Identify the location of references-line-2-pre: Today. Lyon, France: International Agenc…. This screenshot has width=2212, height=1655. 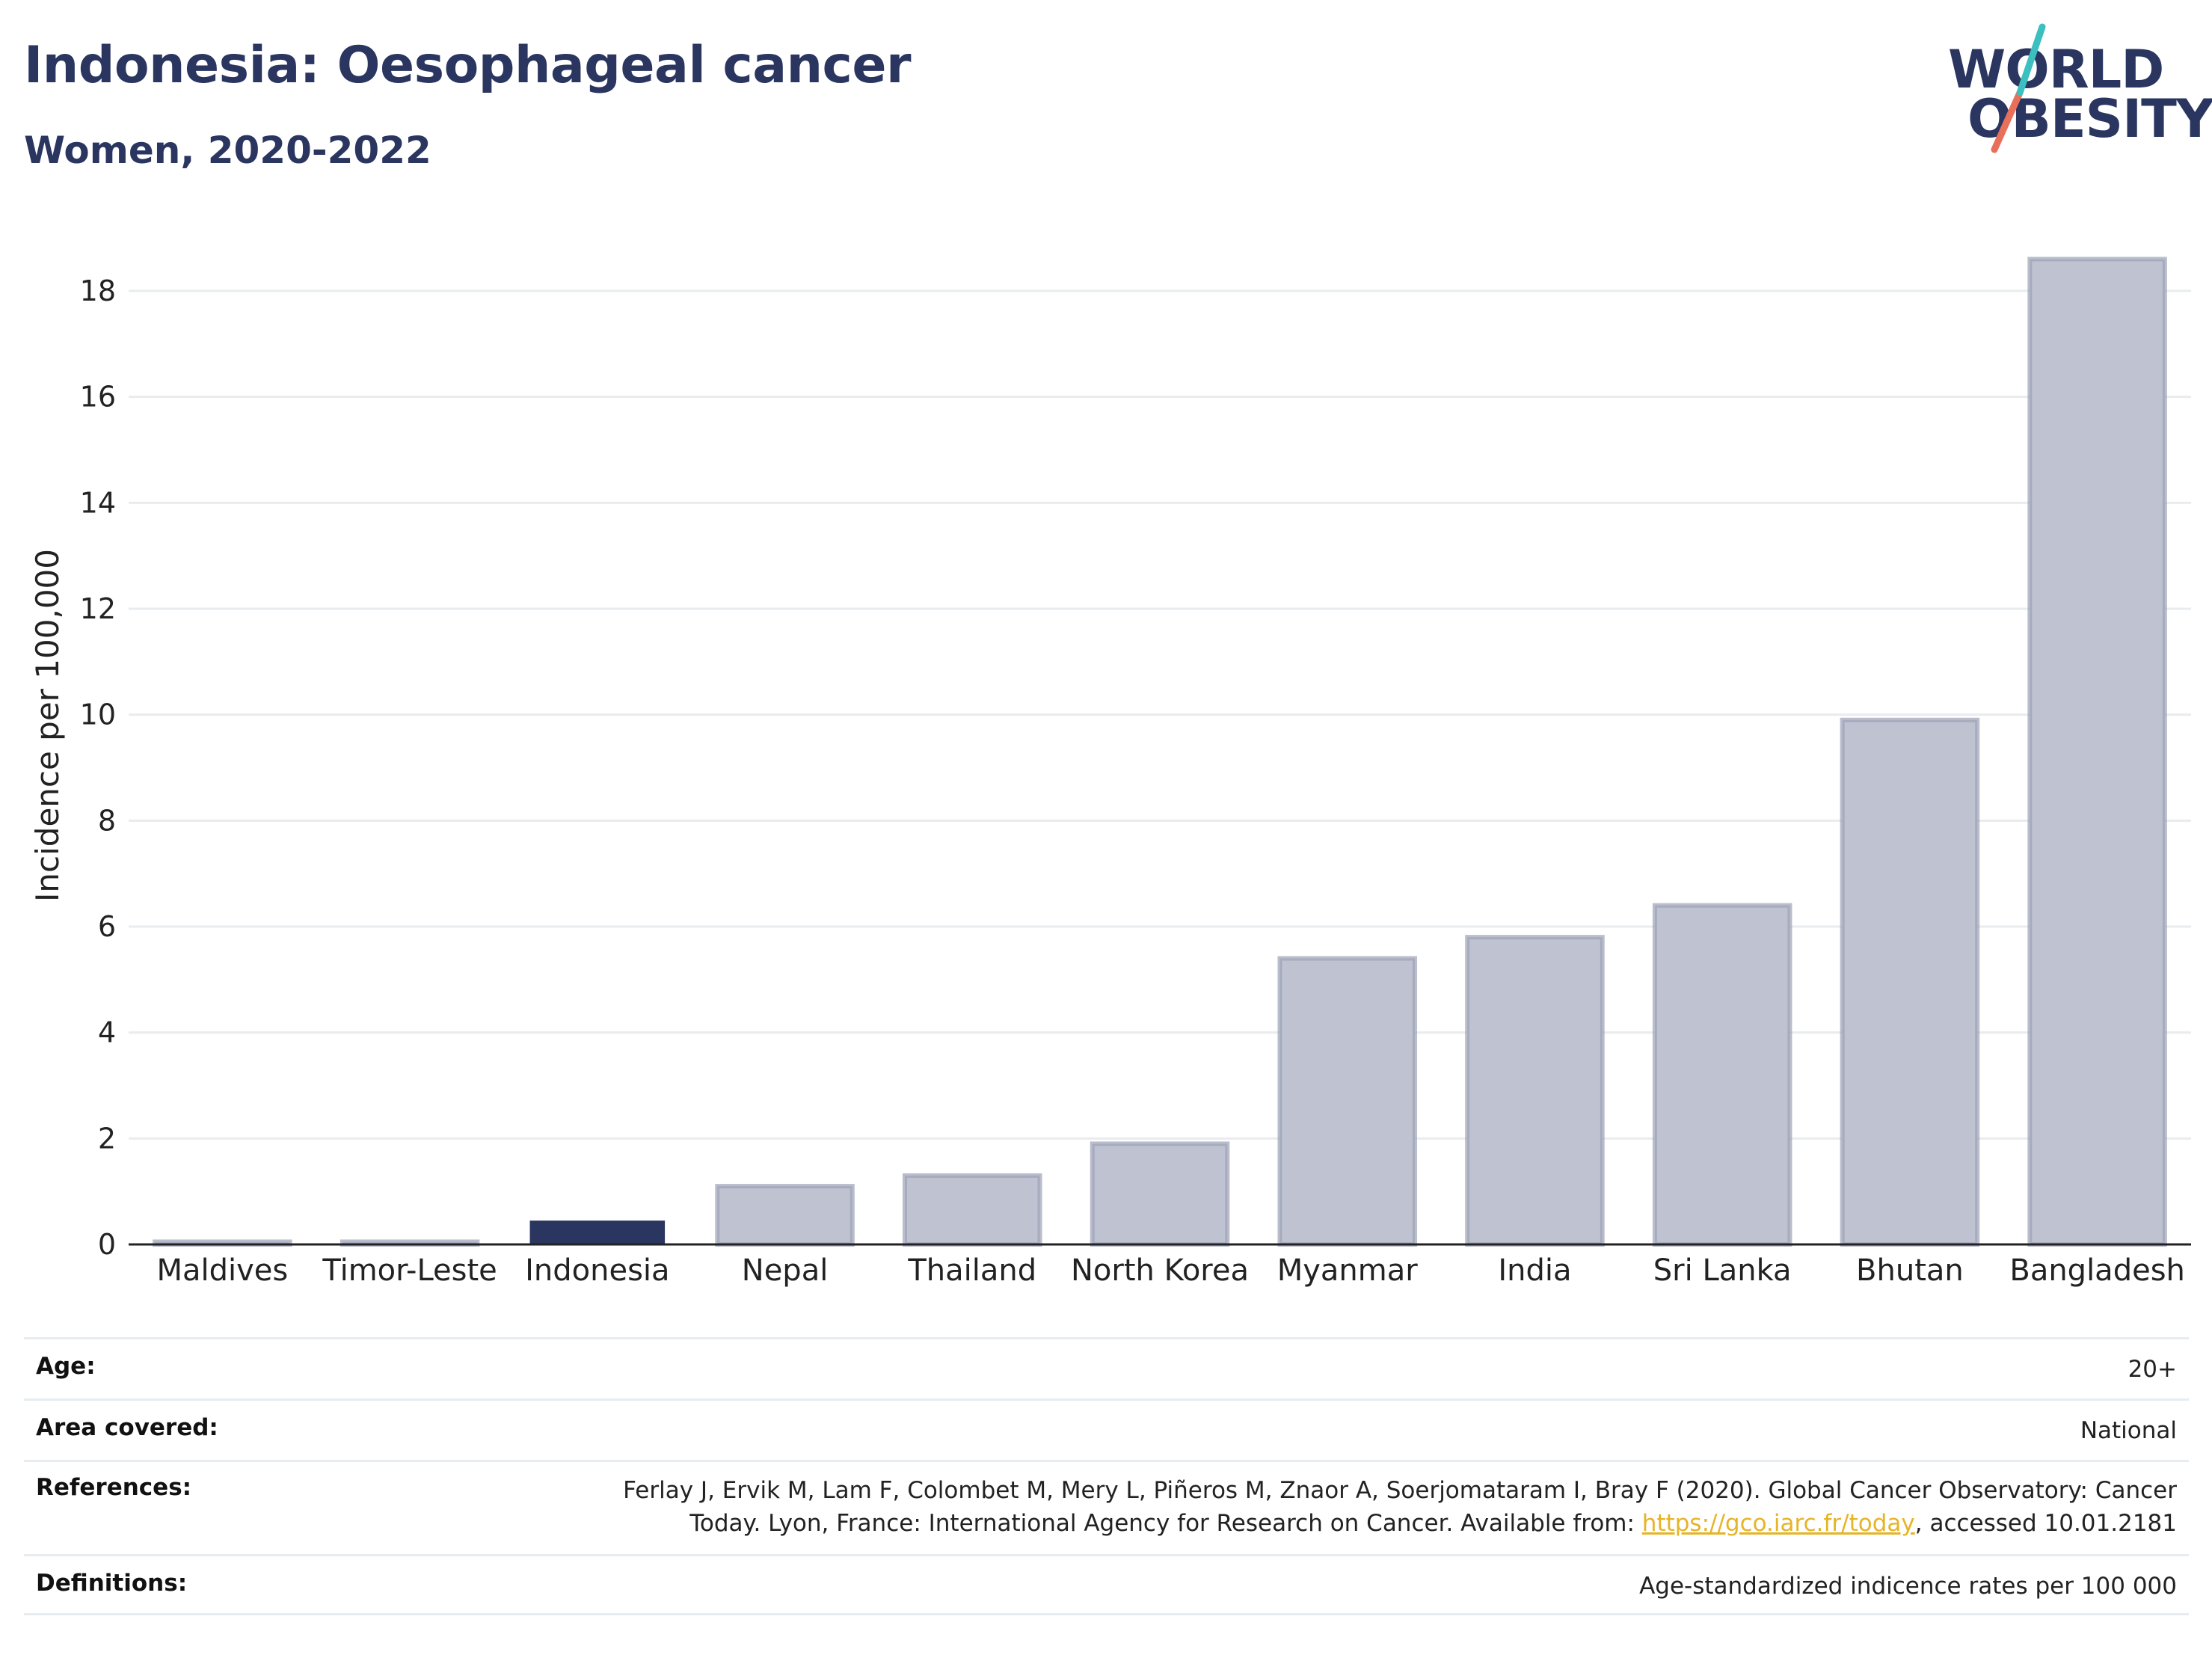
(1165, 1523).